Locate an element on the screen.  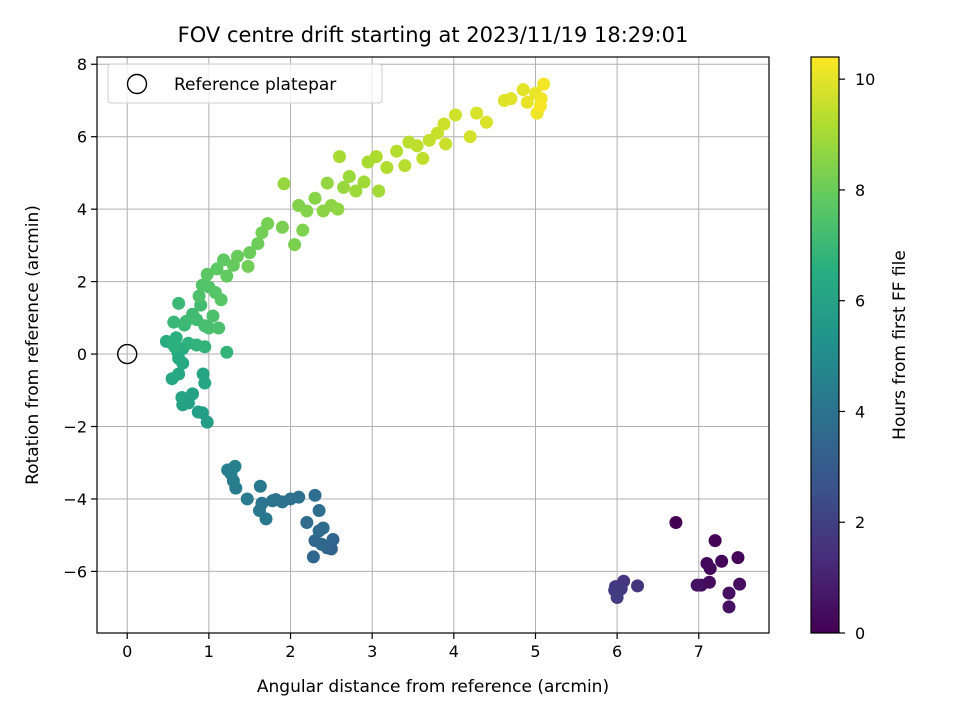
x-tick-label: 5 is located at coordinates (535, 651).